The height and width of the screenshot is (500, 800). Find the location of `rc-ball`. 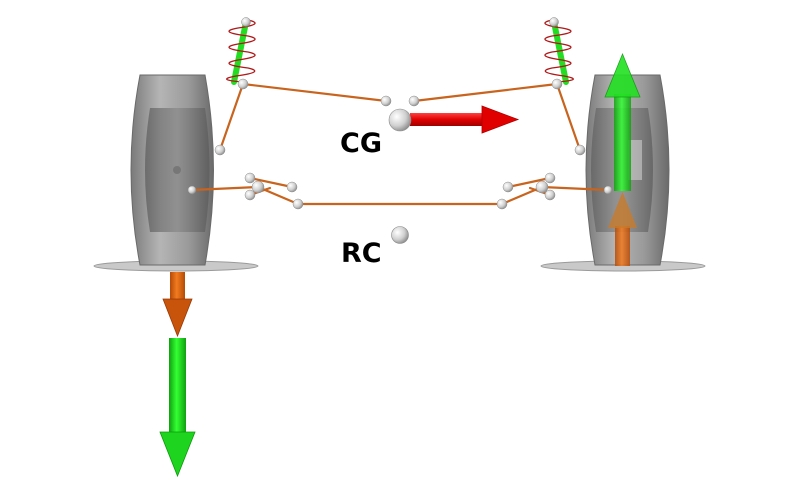

rc-ball is located at coordinates (400, 235).